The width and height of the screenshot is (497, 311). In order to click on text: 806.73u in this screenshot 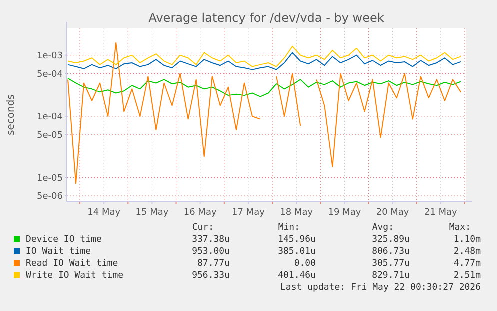, I will do `click(391, 252)`.